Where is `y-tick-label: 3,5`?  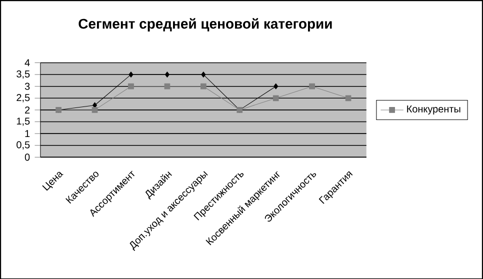 y-tick-label: 3,5 is located at coordinates (23, 74).